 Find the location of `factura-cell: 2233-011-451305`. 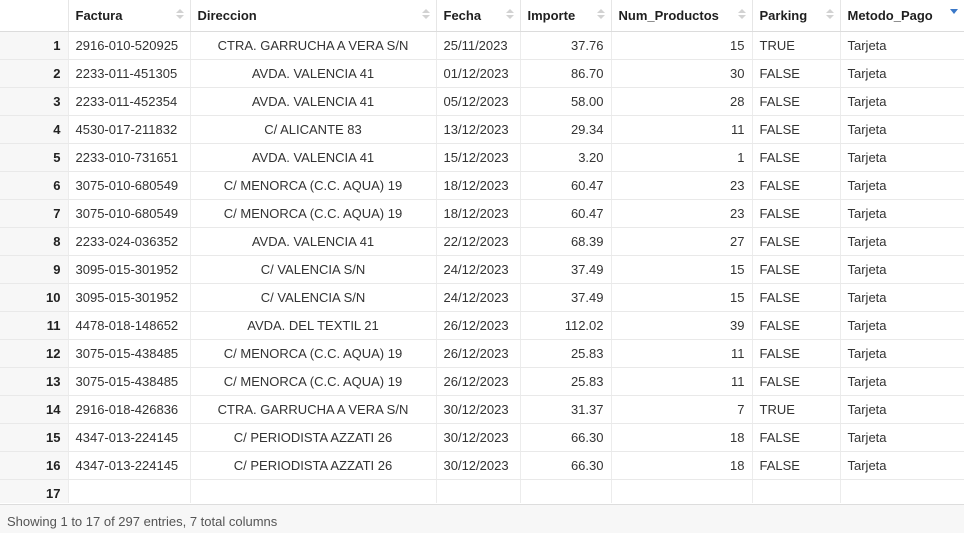

factura-cell: 2233-011-451305 is located at coordinates (129, 73).